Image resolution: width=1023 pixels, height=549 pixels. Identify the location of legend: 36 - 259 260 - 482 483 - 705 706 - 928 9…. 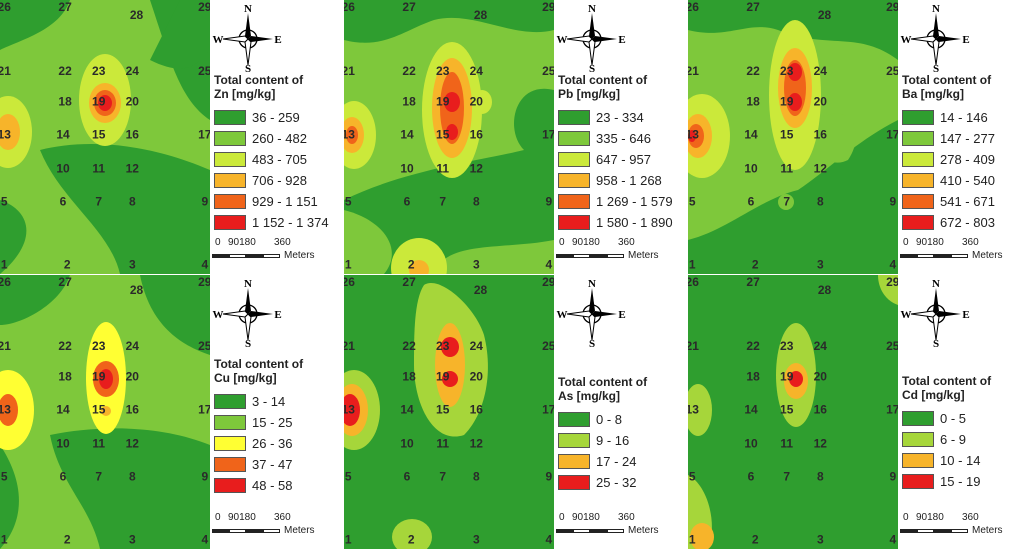
(271, 170).